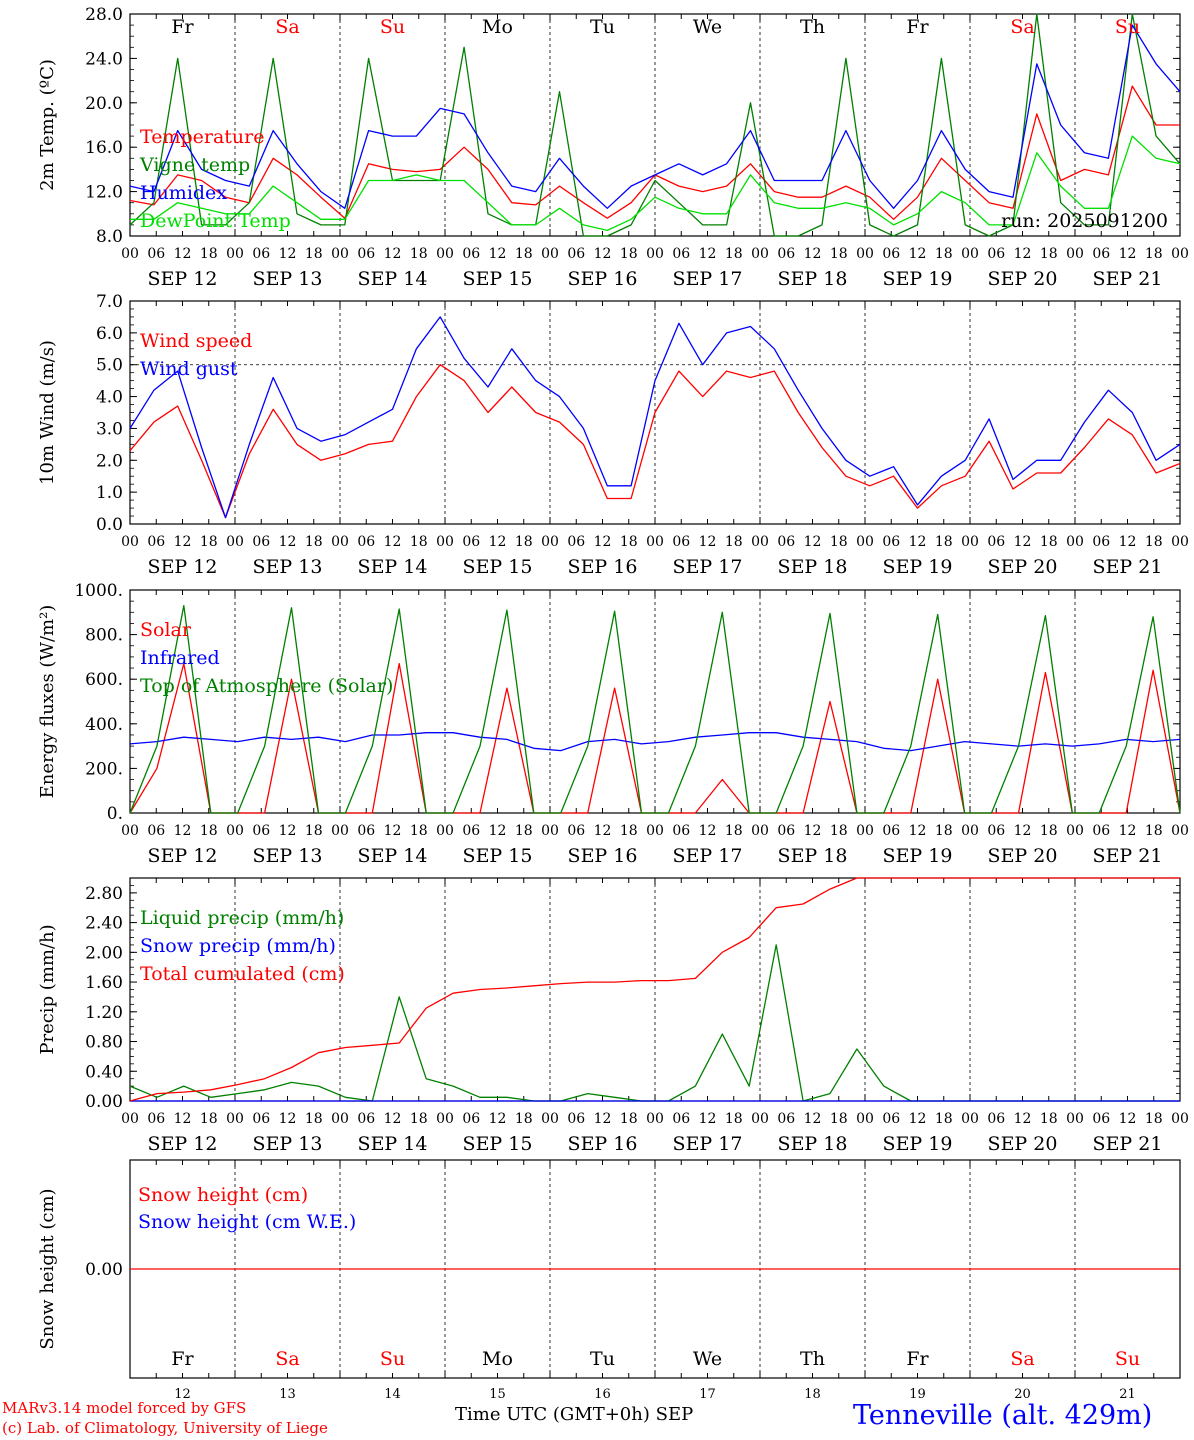 Image resolution: width=1194 pixels, height=1440 pixels. Describe the element at coordinates (1128, 856) in the screenshot. I see `date-label: SEP 21` at that location.